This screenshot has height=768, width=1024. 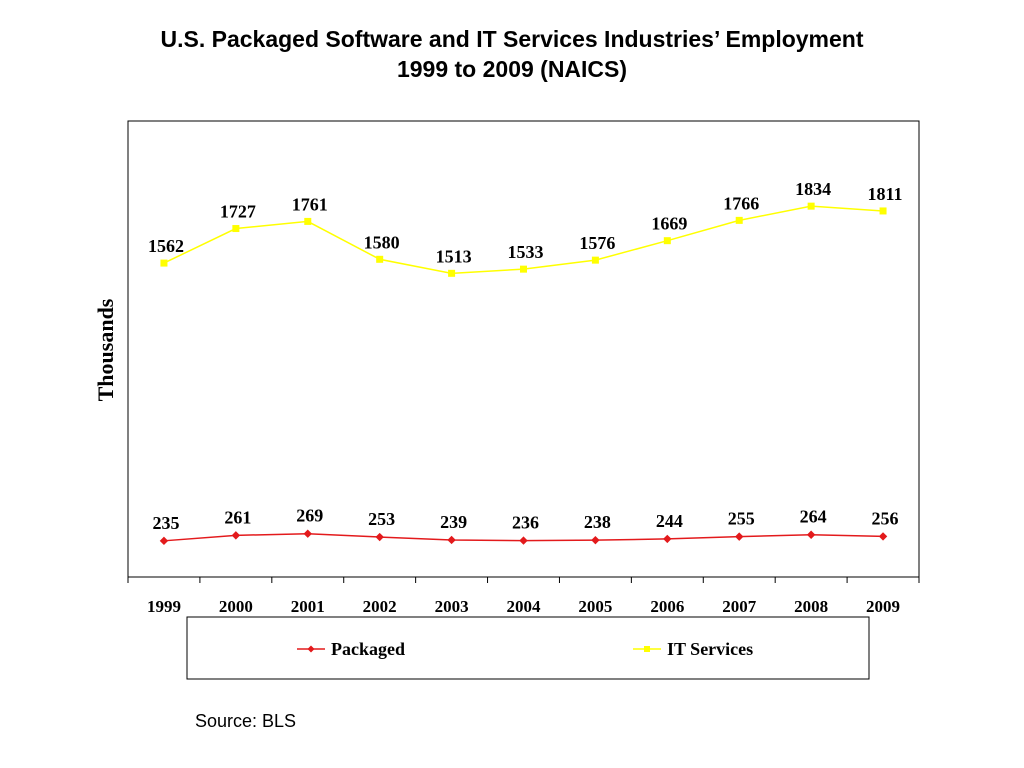 I want to click on x-tick-label: 2004, so click(x=524, y=606).